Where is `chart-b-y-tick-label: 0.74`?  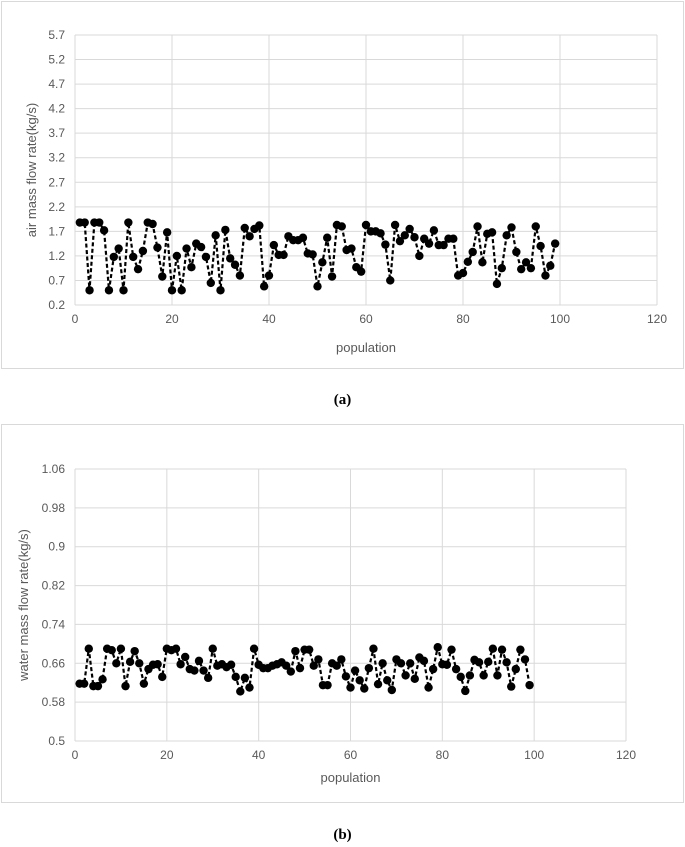
chart-b-y-tick-label: 0.74 is located at coordinates (54, 624).